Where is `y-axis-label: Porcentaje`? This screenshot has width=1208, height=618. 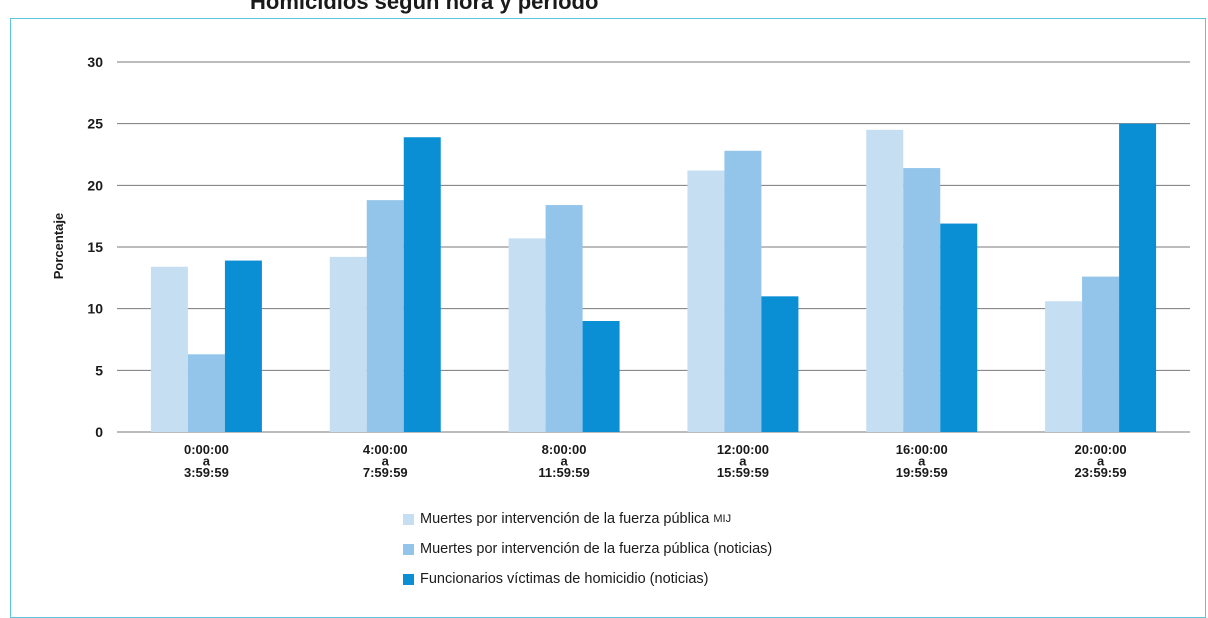 y-axis-label: Porcentaje is located at coordinates (58, 246).